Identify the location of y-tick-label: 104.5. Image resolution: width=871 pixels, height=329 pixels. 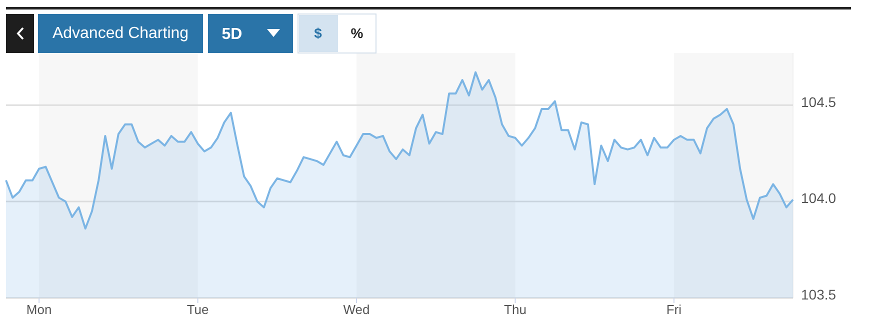
(818, 102).